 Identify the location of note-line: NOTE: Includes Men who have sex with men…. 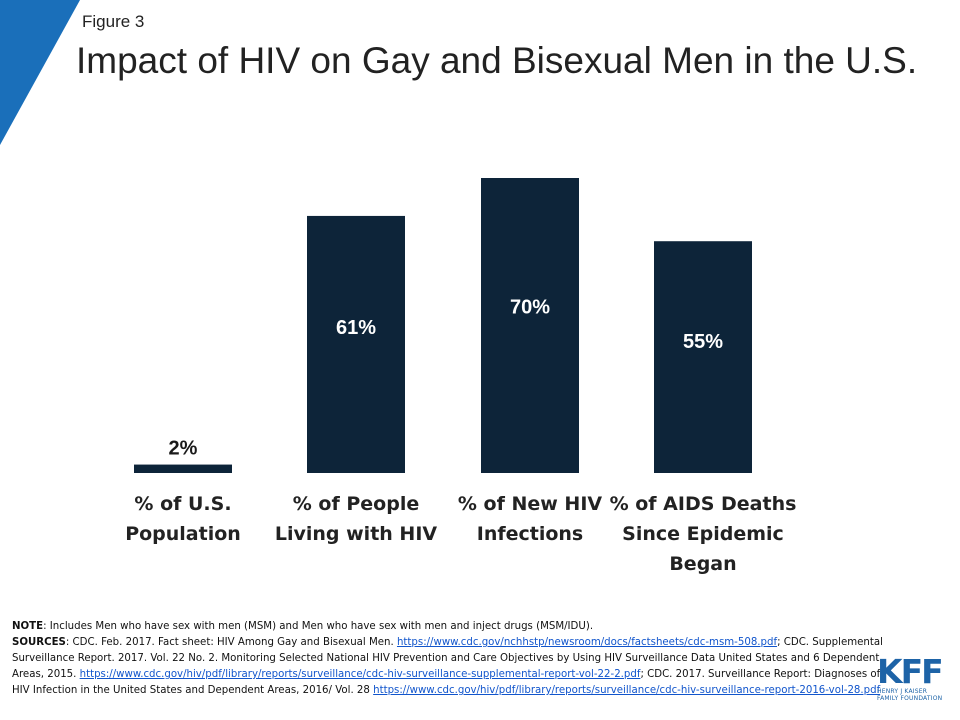
(452, 627).